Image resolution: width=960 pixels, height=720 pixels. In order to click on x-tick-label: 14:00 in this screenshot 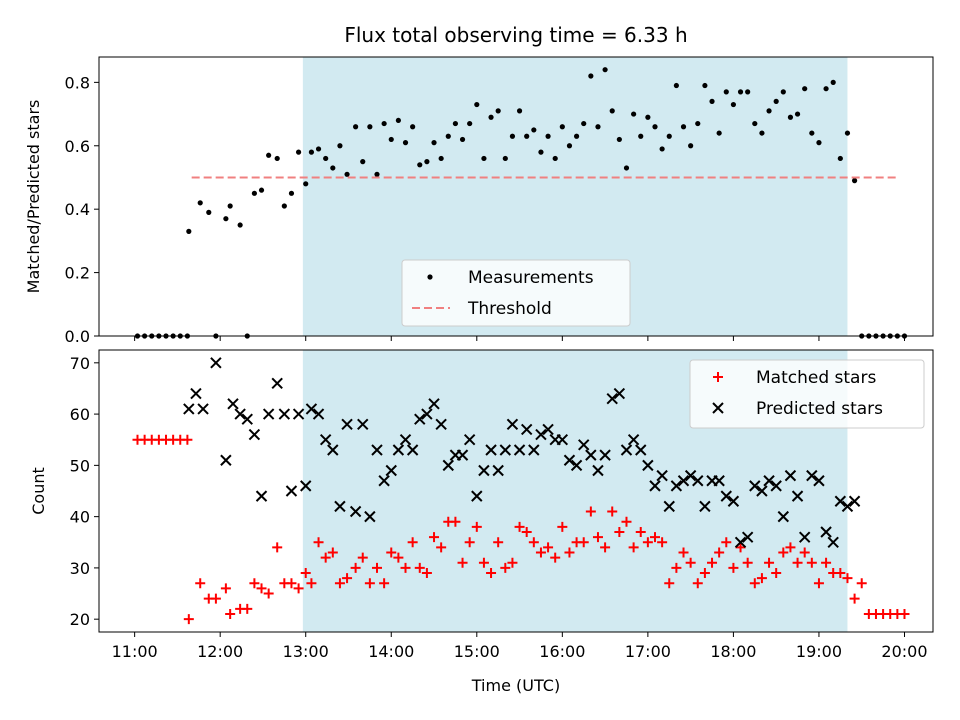, I will do `click(391, 651)`.